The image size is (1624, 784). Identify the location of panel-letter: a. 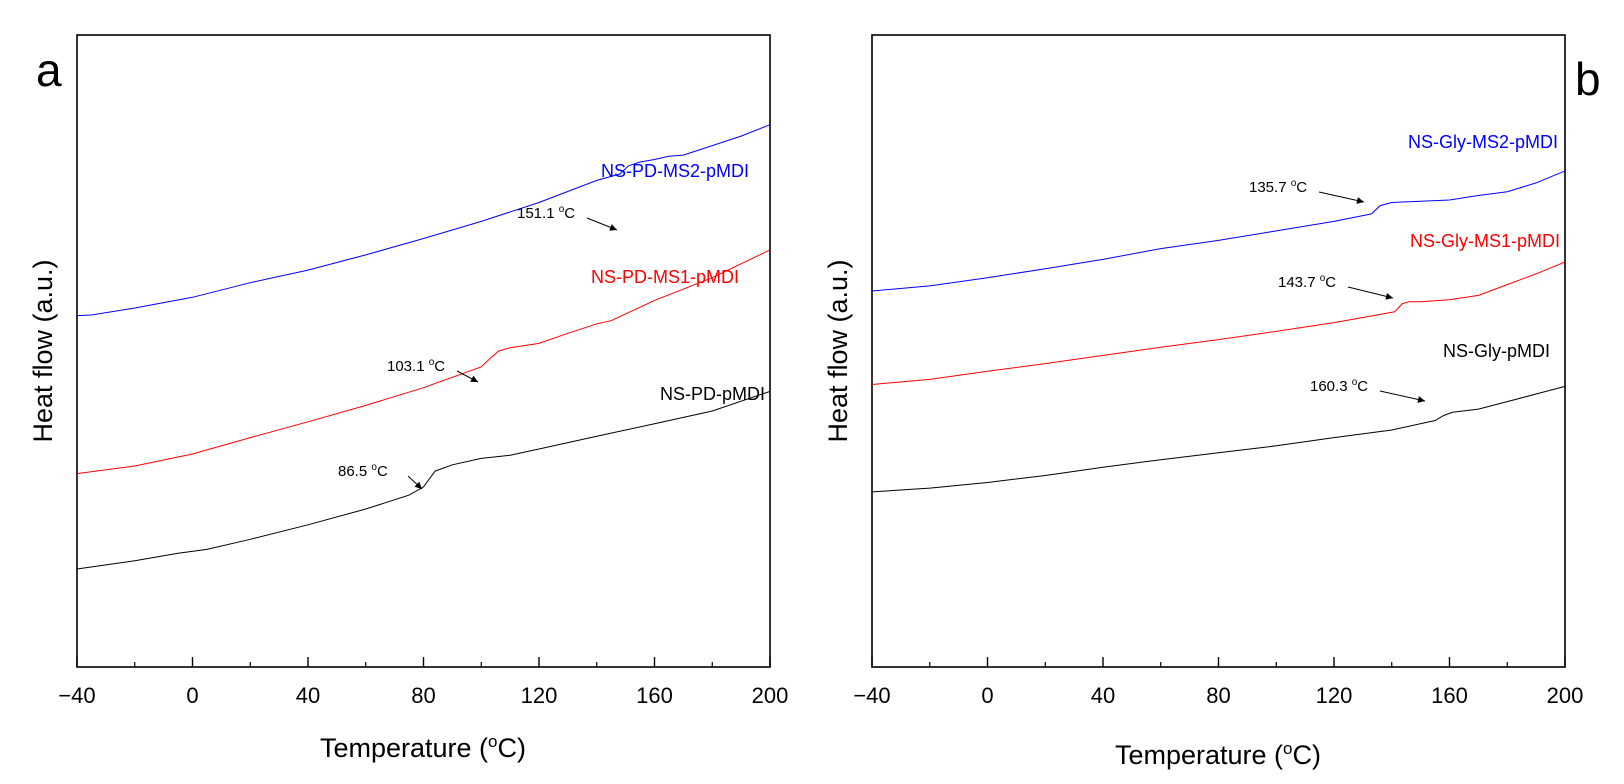
(49, 70).